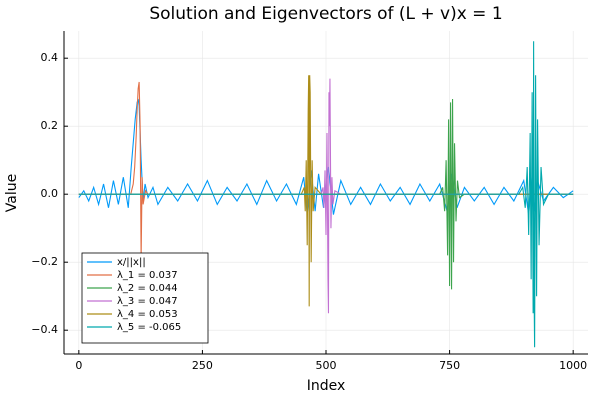 The image size is (600, 400). What do you see at coordinates (147, 314) in the screenshot?
I see `legend-label: λ_4 = 0.053` at bounding box center [147, 314].